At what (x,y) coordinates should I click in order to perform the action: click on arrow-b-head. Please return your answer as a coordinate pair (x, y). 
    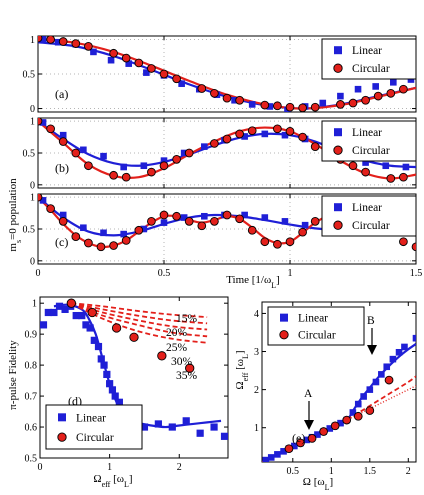
    Looking at the image, I should click on (372, 350).